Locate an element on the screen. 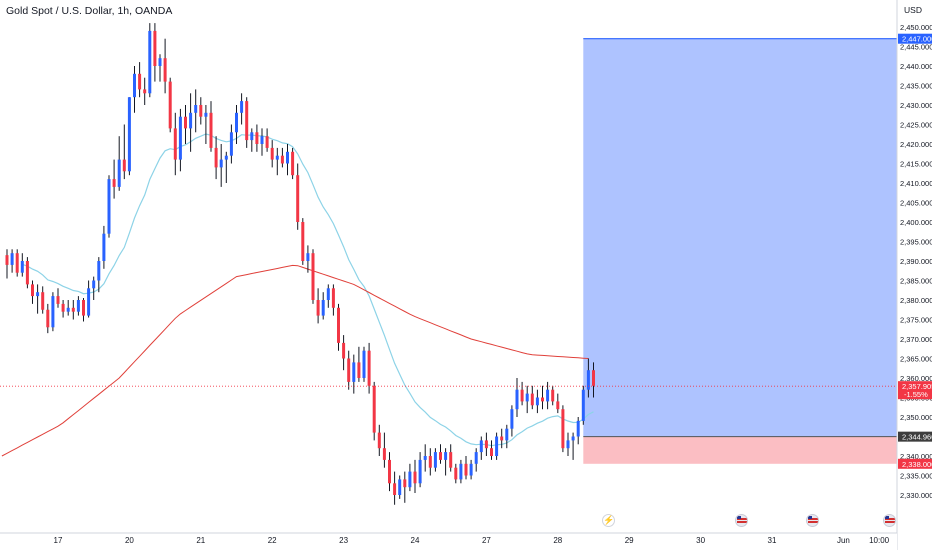 Image resolution: width=932 pixels, height=550 pixels. price-tick-label: 2,350.000 is located at coordinates (916, 417).